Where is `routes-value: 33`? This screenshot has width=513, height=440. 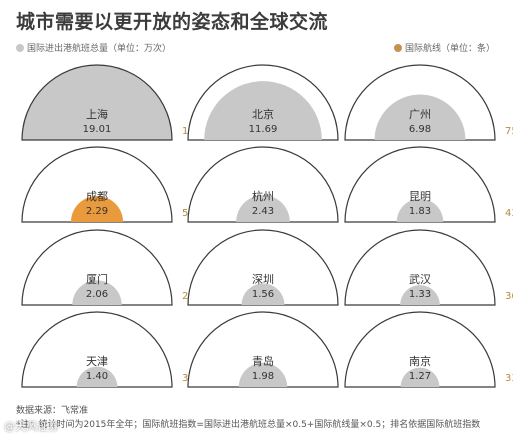
routes-value: 33 is located at coordinates (509, 378).